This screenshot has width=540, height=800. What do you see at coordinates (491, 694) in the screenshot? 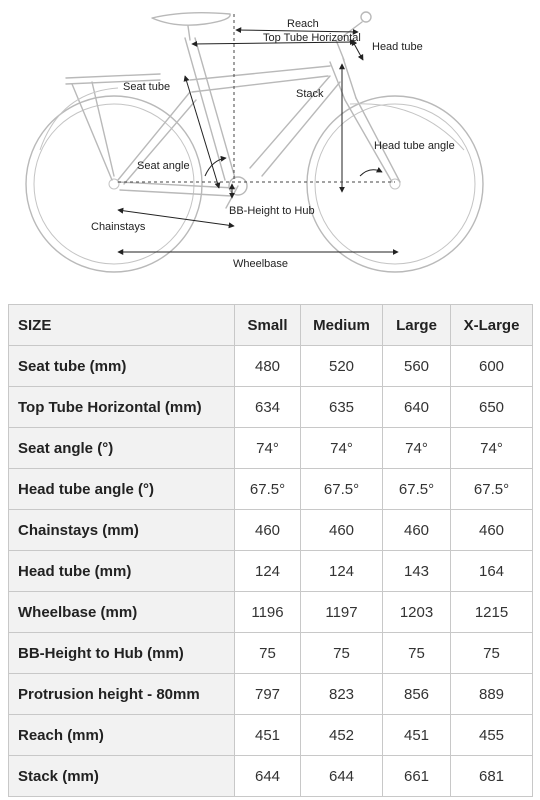
I see `cell-xlarge: 889` at bounding box center [491, 694].